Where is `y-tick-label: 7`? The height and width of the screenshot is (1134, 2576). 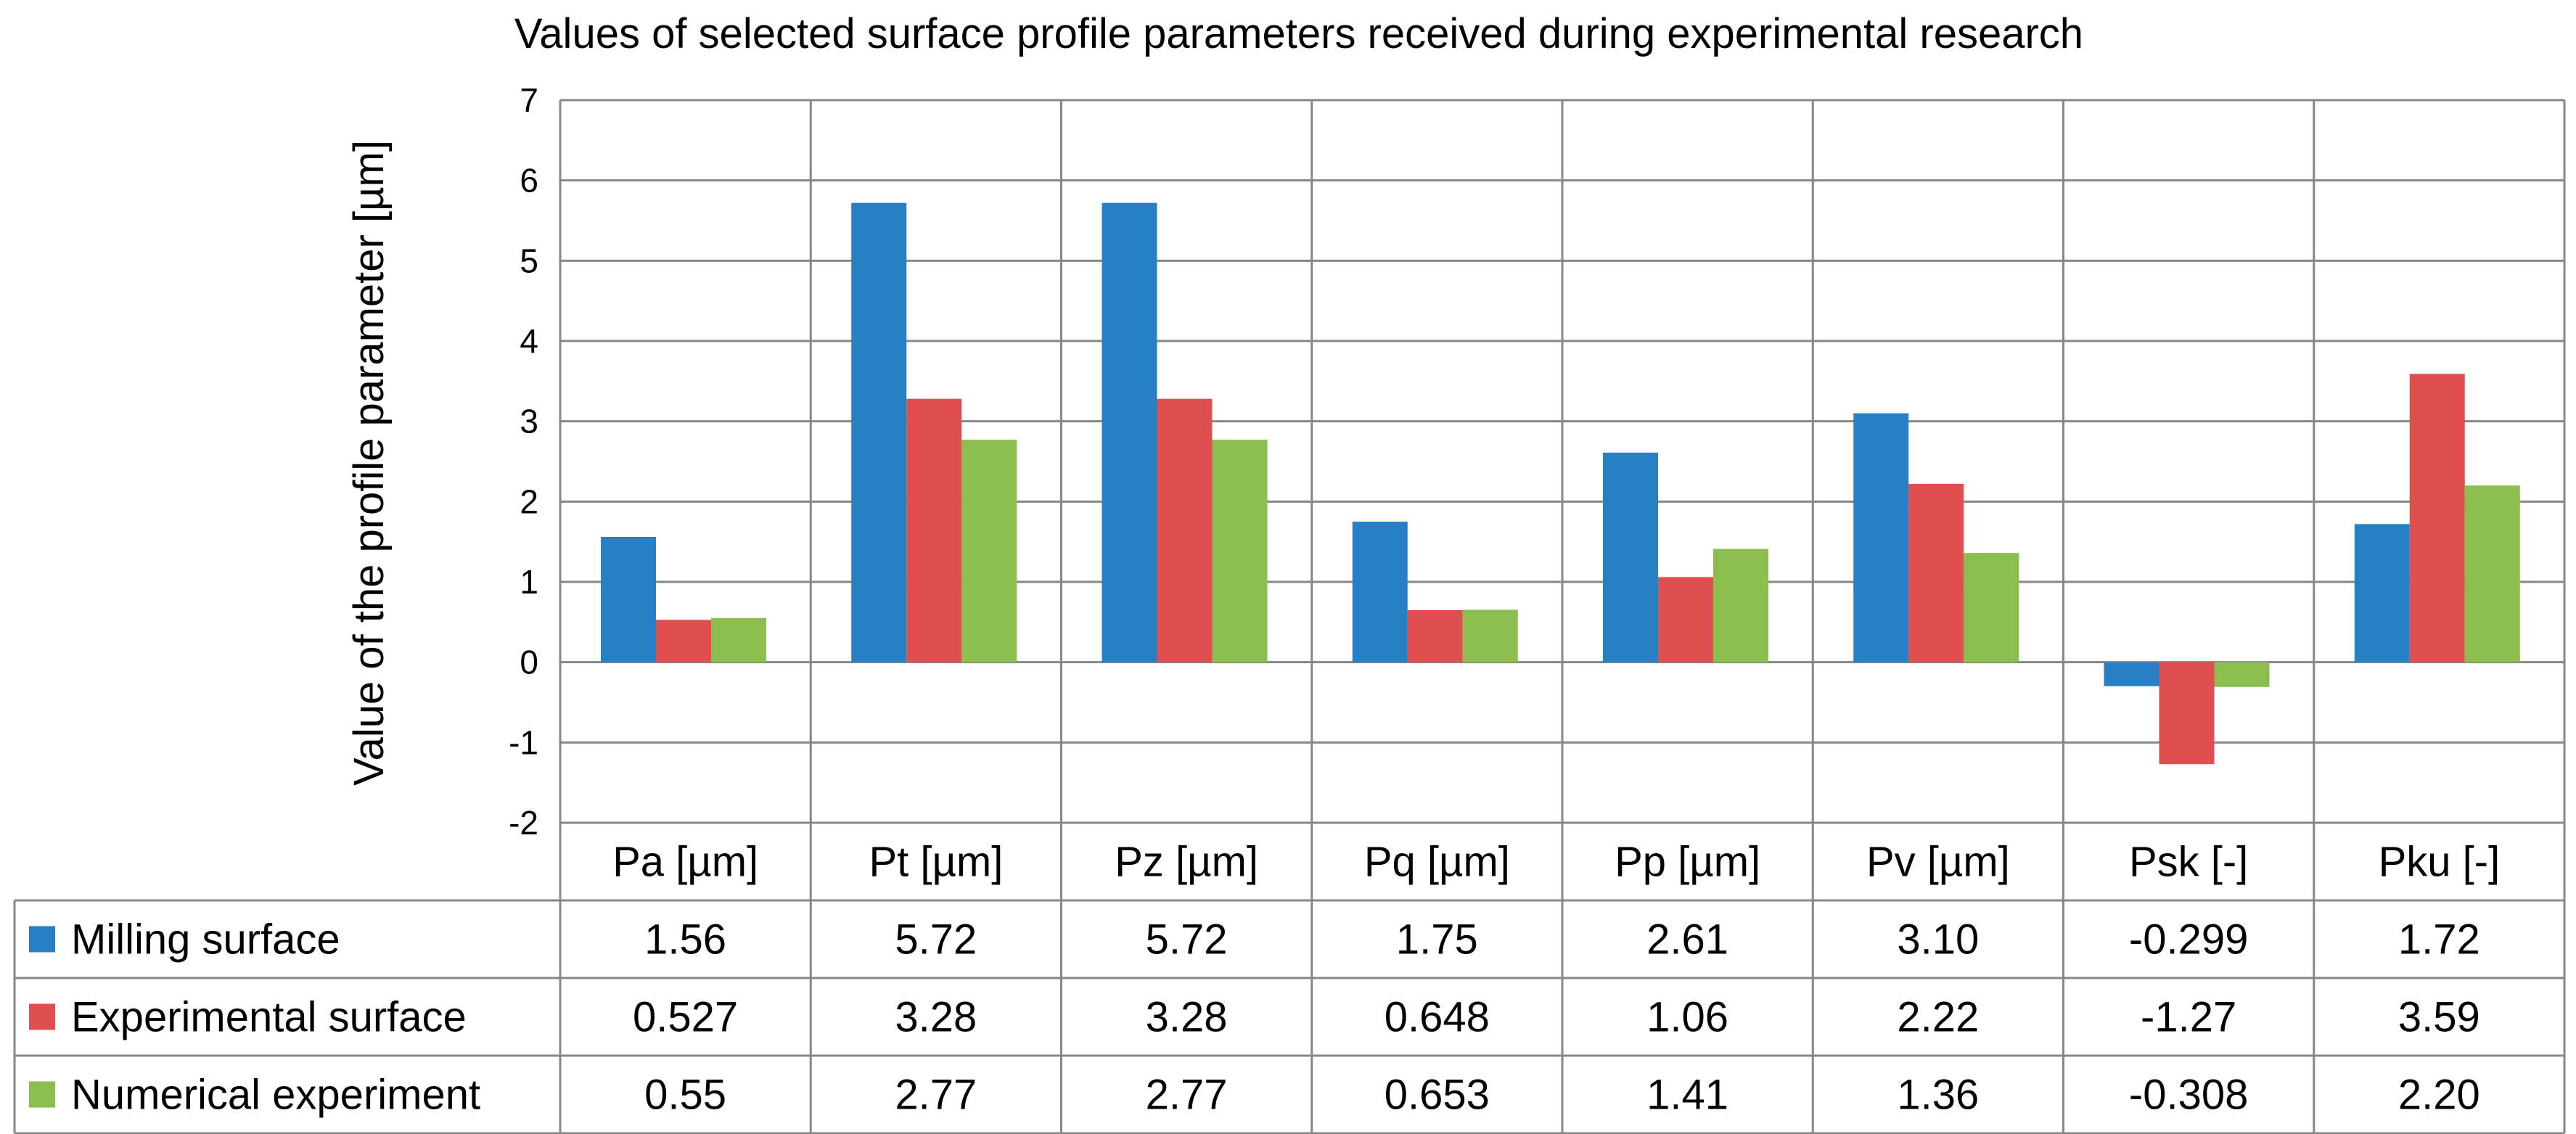
y-tick-label: 7 is located at coordinates (529, 100).